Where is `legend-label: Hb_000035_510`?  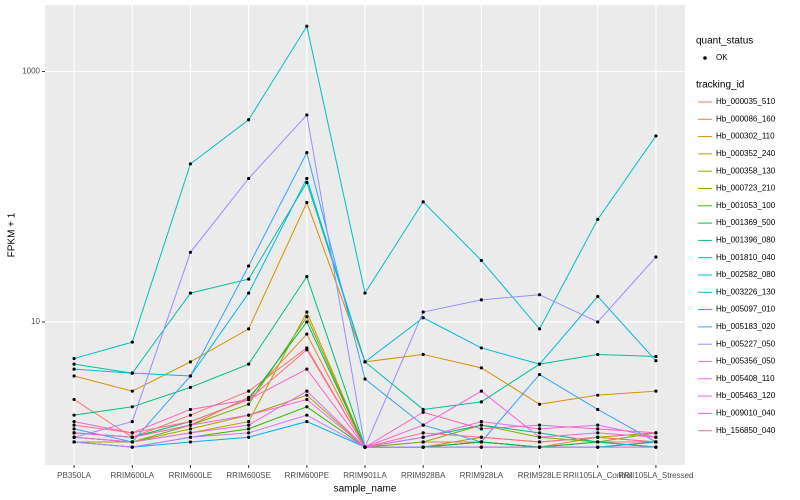
legend-label: Hb_000035_510 is located at coordinates (746, 101).